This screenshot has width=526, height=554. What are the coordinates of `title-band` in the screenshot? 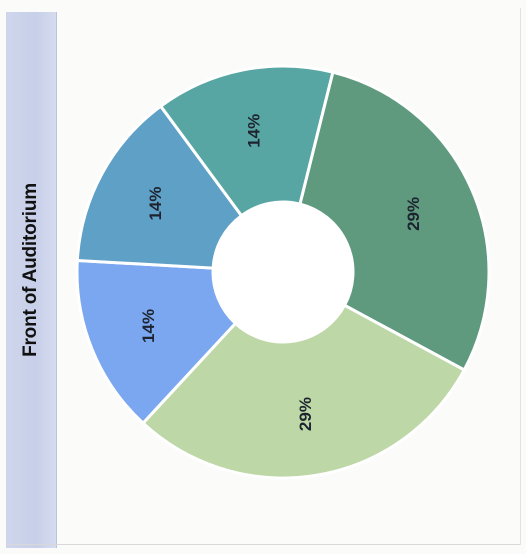 It's located at (31, 280).